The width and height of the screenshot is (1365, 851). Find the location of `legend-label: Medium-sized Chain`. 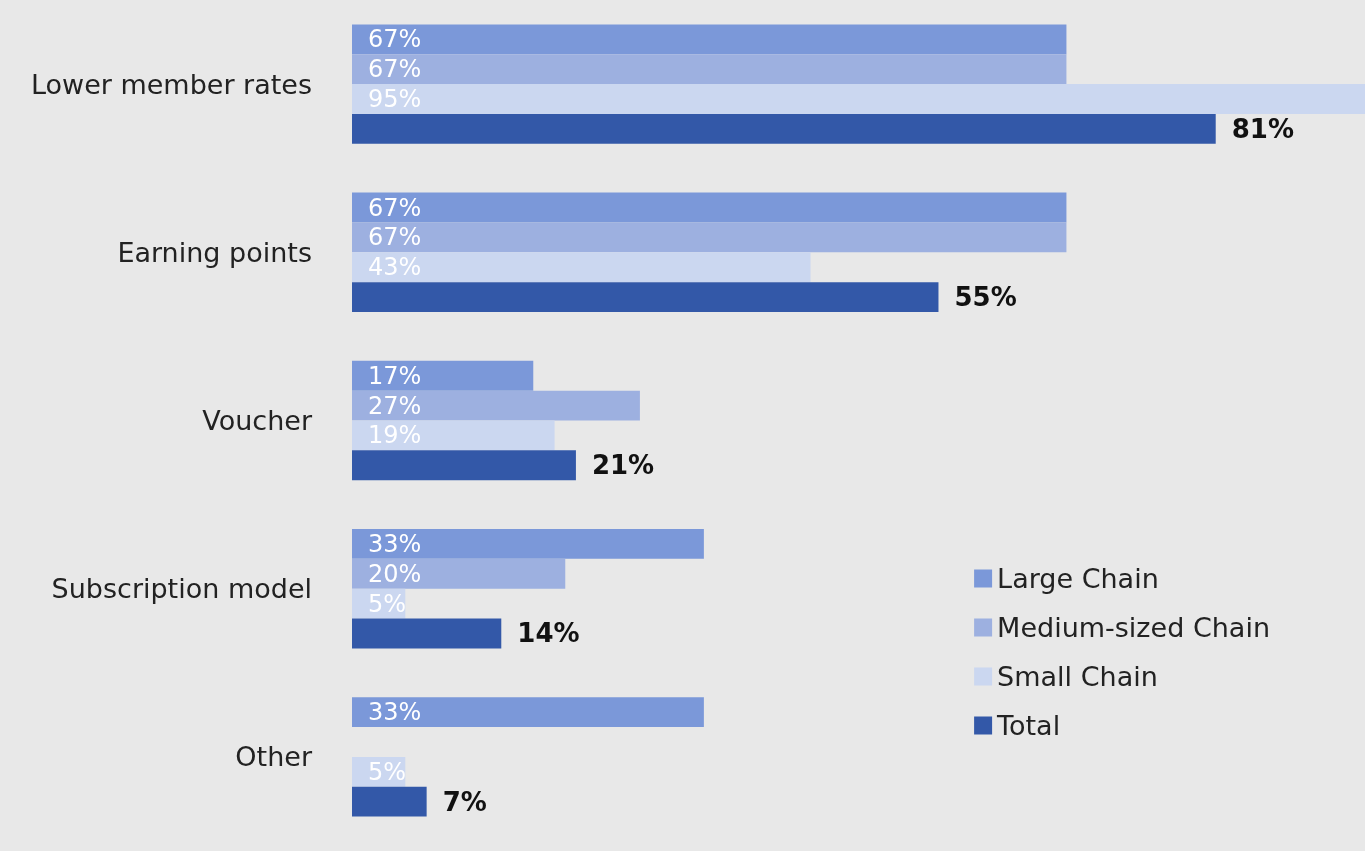

legend-label: Medium-sized Chain is located at coordinates (1134, 627).